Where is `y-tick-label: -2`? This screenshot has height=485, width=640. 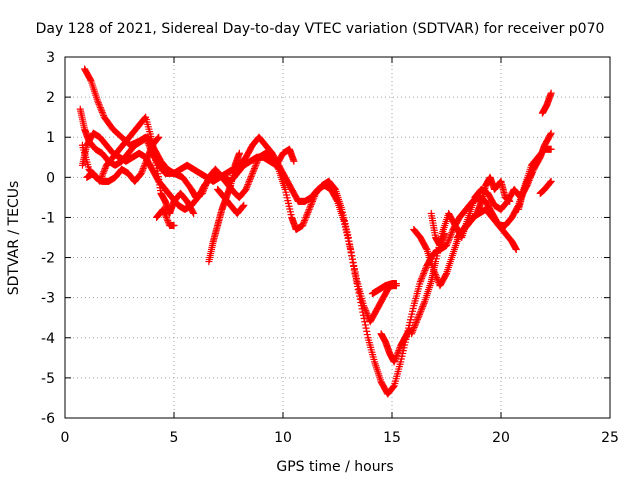 y-tick-label: -2 is located at coordinates (48, 259).